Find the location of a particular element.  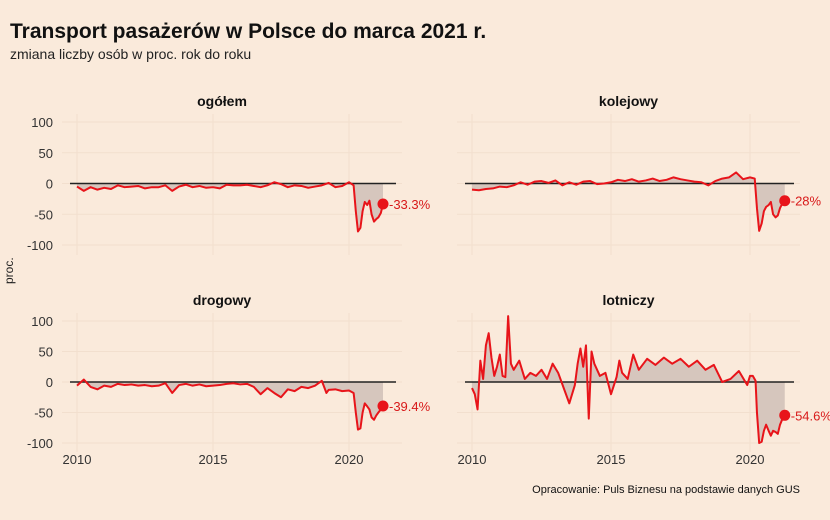

facet-title: lotniczy is located at coordinates (628, 300).